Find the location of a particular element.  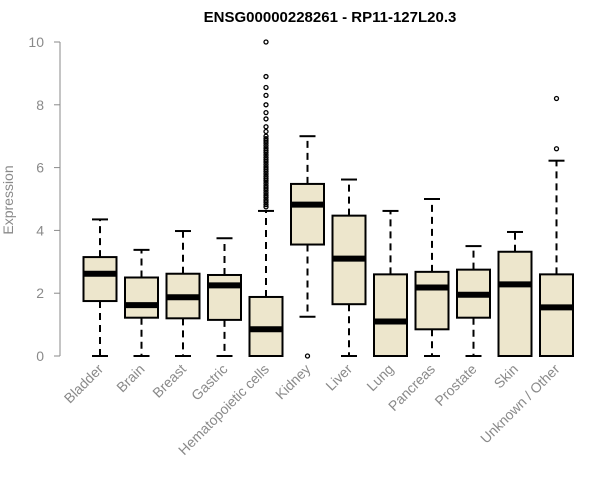

x-tick-label: Lung is located at coordinates (379, 377).